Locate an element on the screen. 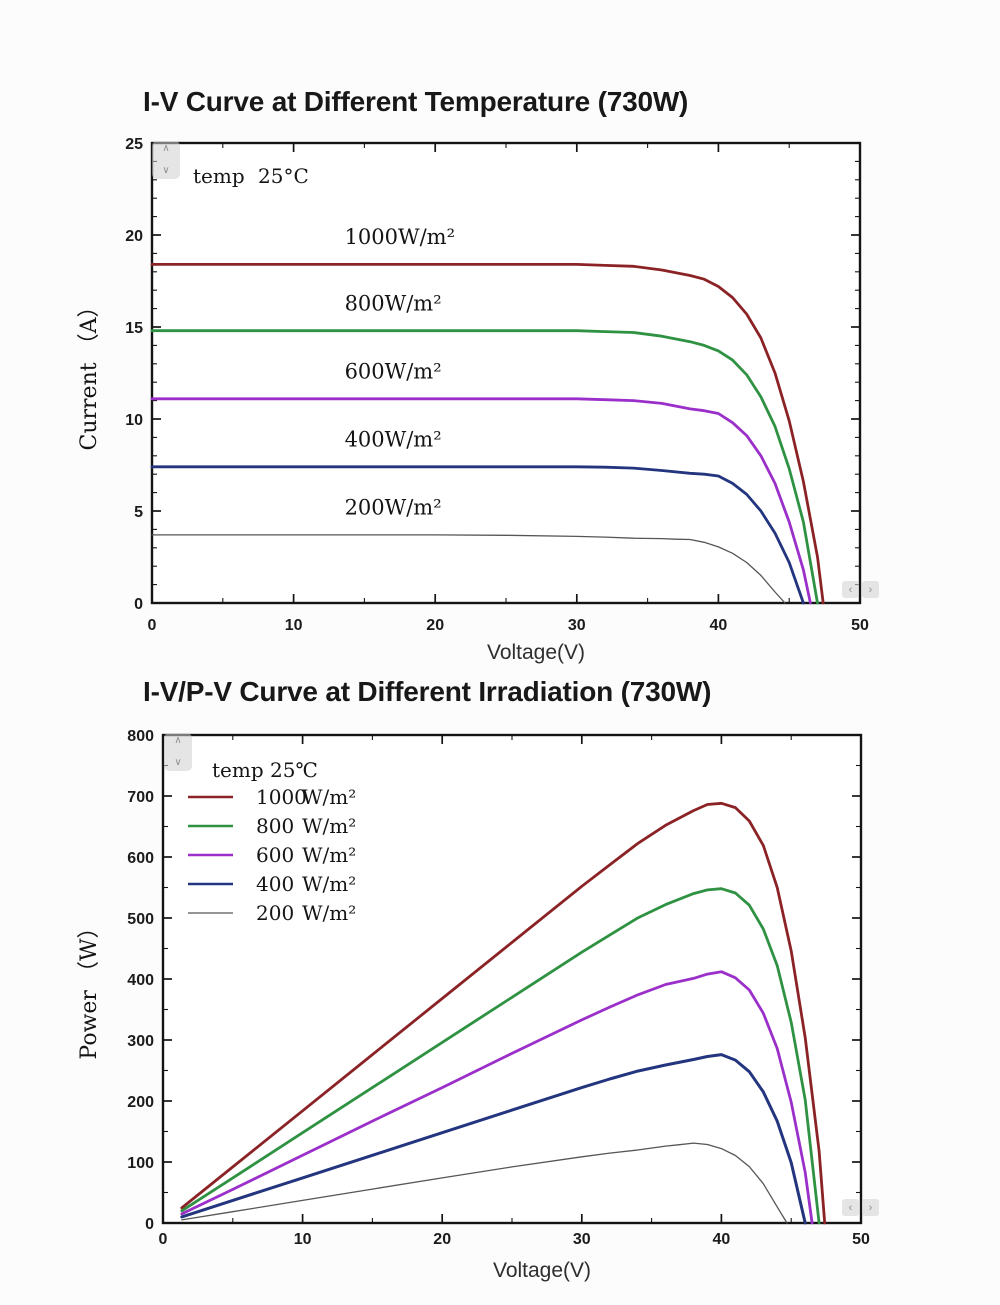  curve-label: 600W/m² is located at coordinates (393, 372).